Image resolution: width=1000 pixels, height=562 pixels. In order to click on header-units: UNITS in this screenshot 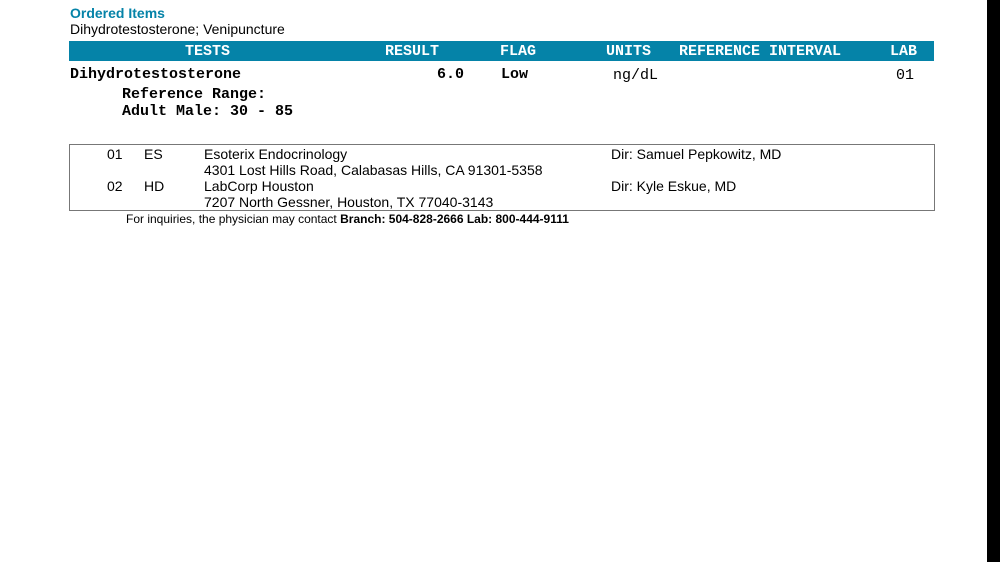, I will do `click(629, 51)`.